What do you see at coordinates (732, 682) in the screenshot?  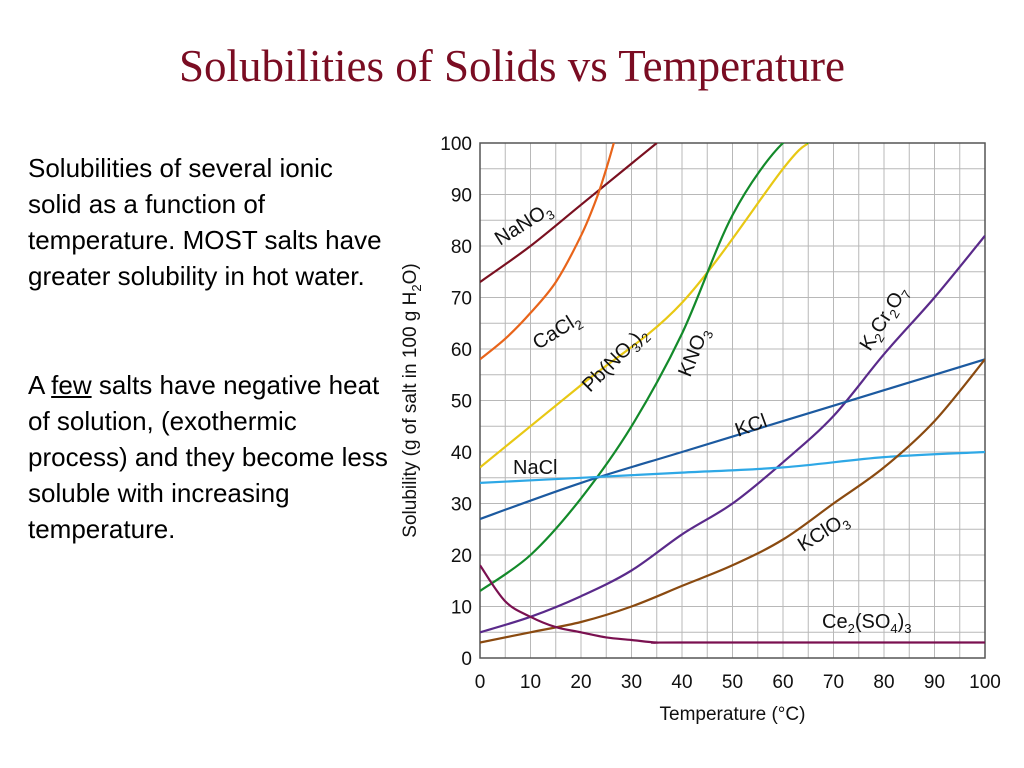 I see `x-tick-label: 50` at bounding box center [732, 682].